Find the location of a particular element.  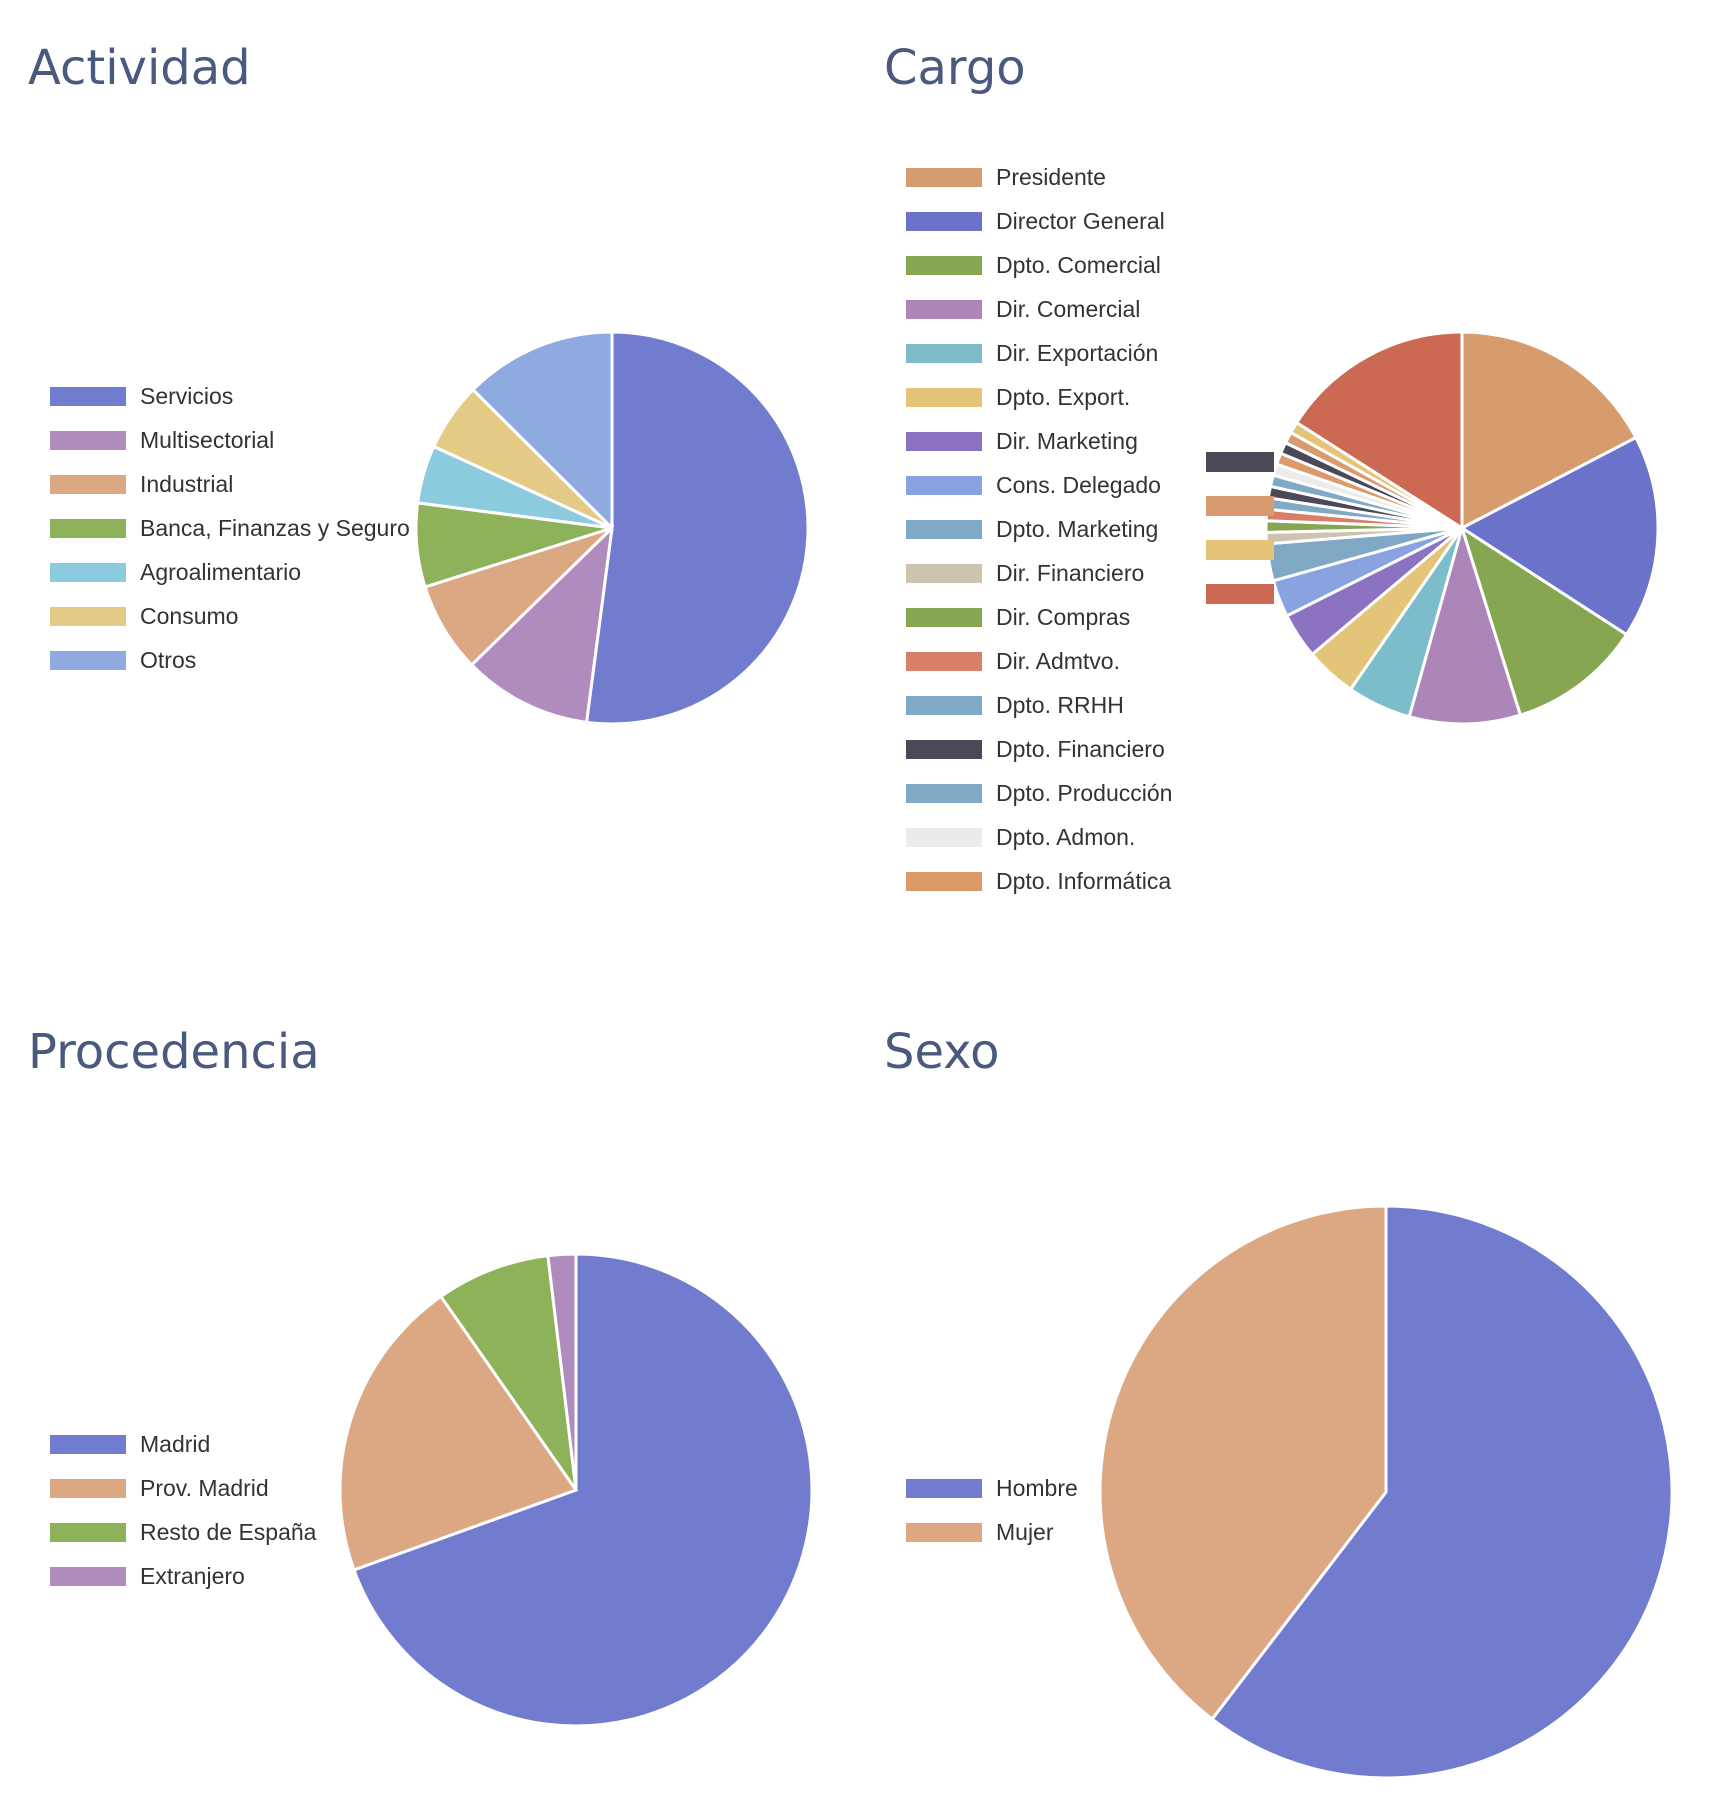

legend-label: Dir. Financiero is located at coordinates (1070, 573).